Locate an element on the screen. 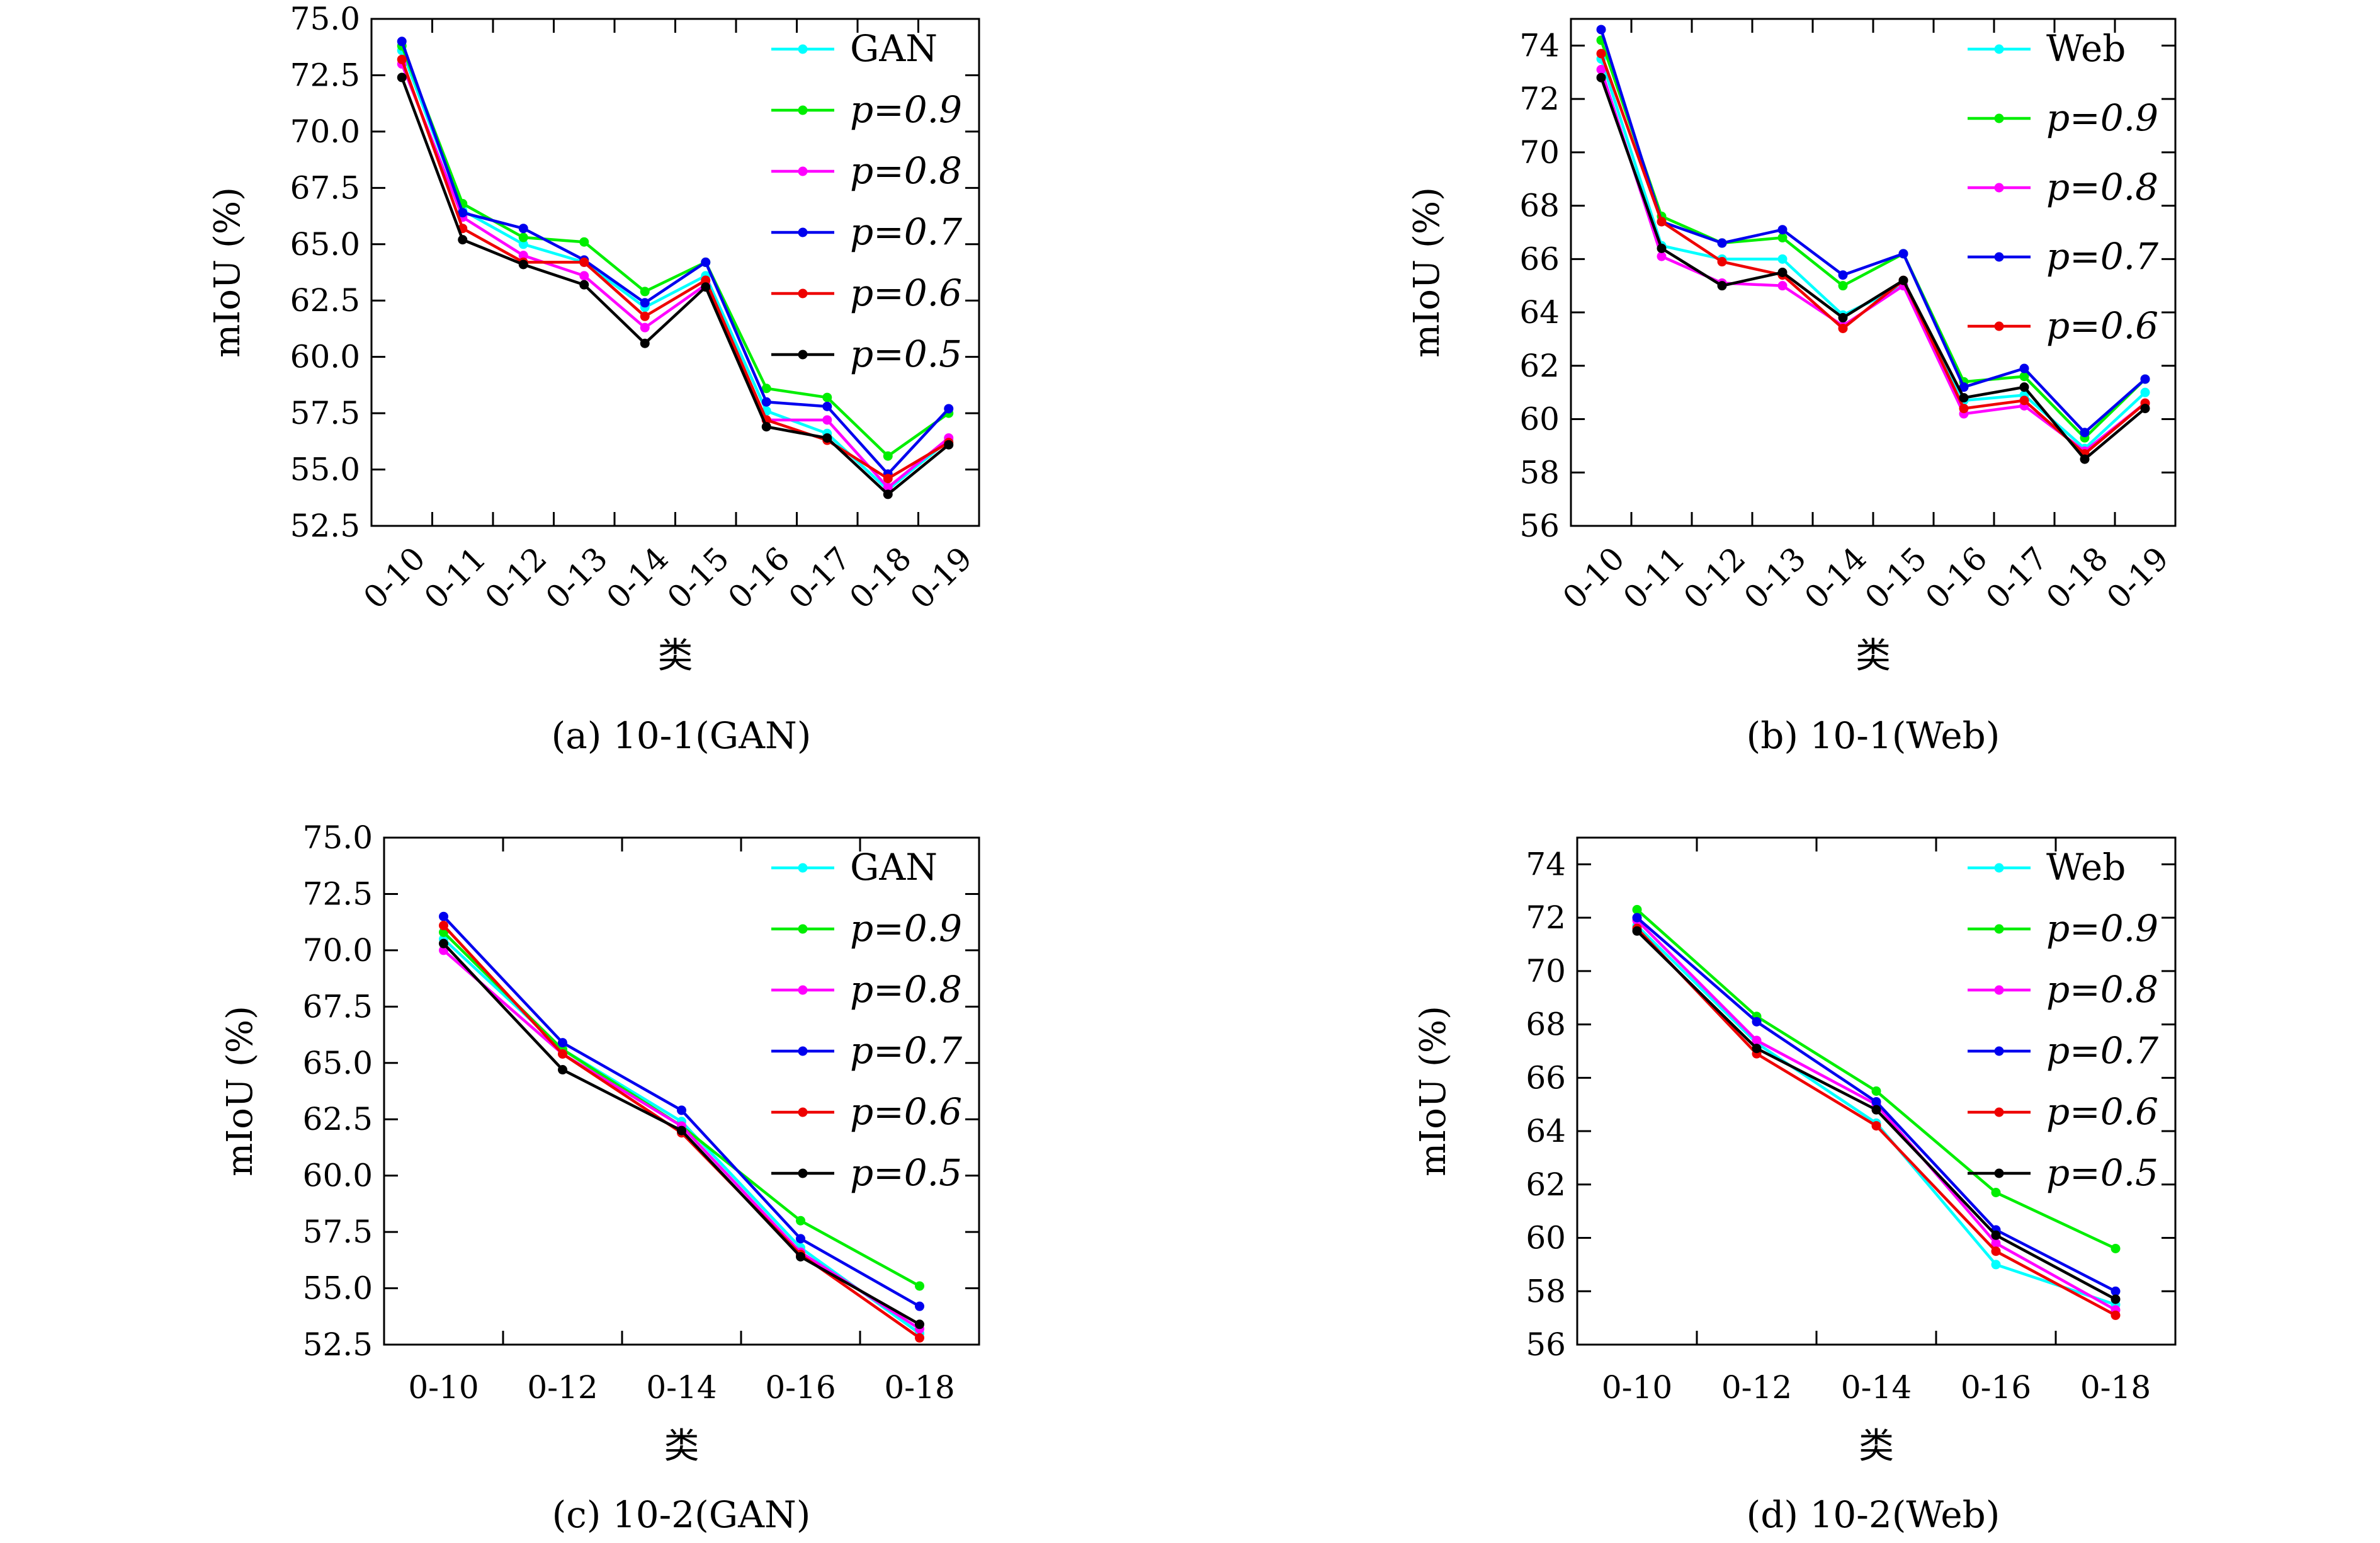 This screenshot has width=2380, height=1543. x-axis-title: 类 is located at coordinates (675, 655).